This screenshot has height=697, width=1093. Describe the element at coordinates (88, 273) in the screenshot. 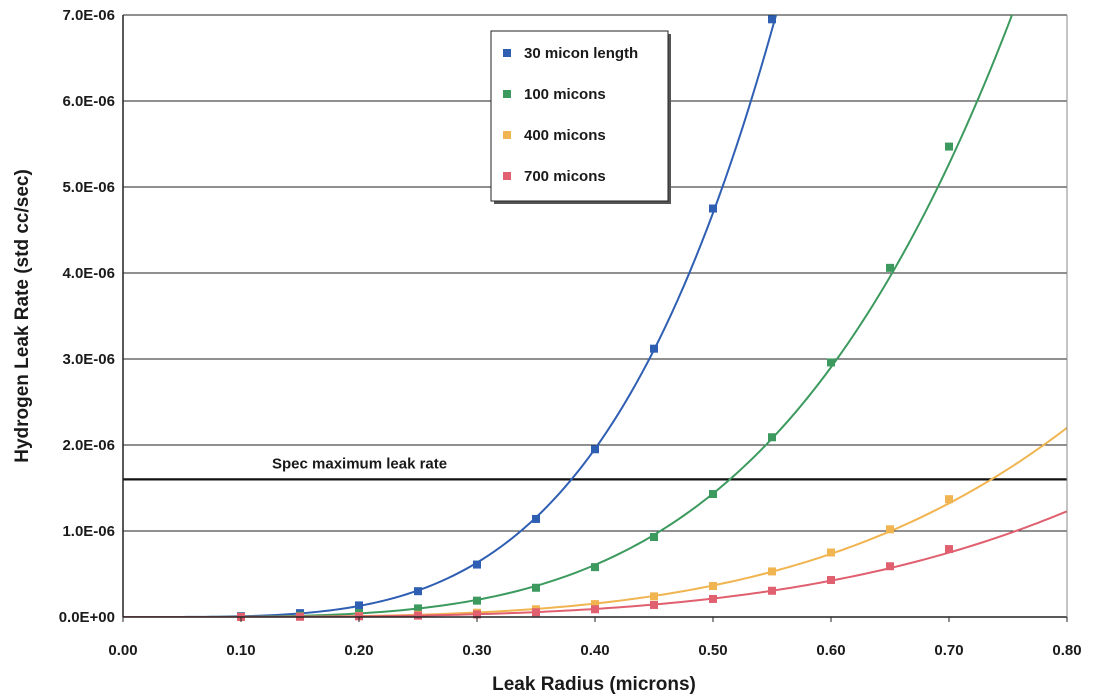

I see `y-tick-label: 4.0E-06` at that location.